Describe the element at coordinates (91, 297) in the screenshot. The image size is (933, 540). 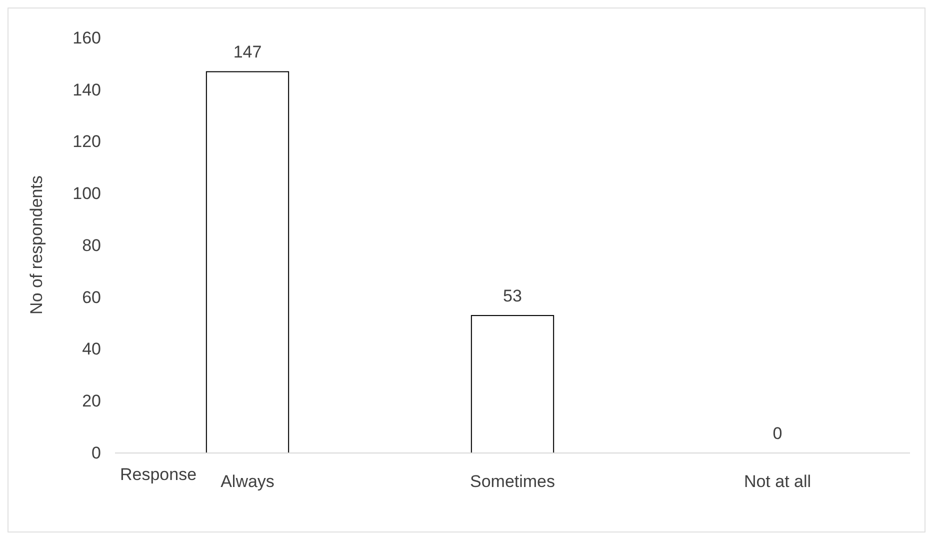
I see `y-tick-label: 60` at that location.